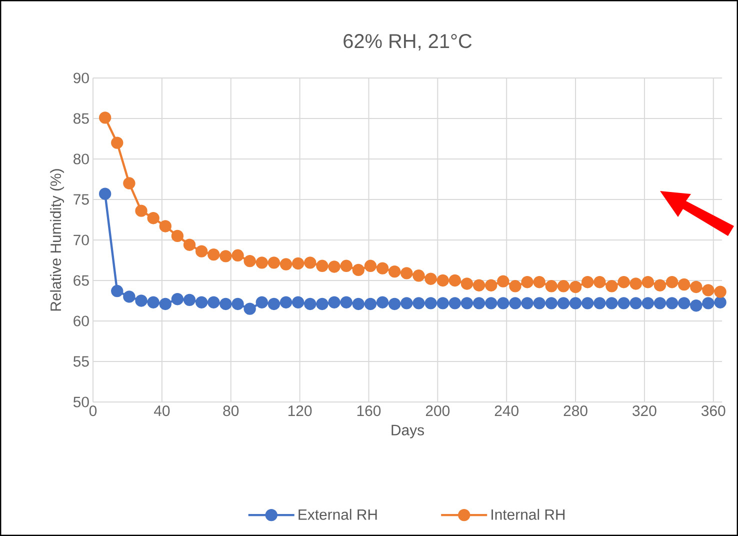  What do you see at coordinates (81, 78) in the screenshot?
I see `y-tick-label: 90` at bounding box center [81, 78].